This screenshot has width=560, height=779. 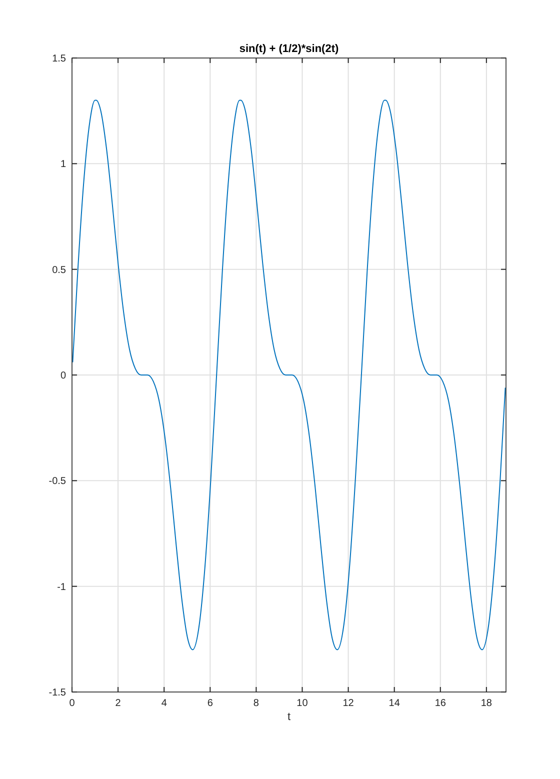 What do you see at coordinates (57, 693) in the screenshot?
I see `y-tick-label: -1.5` at bounding box center [57, 693].